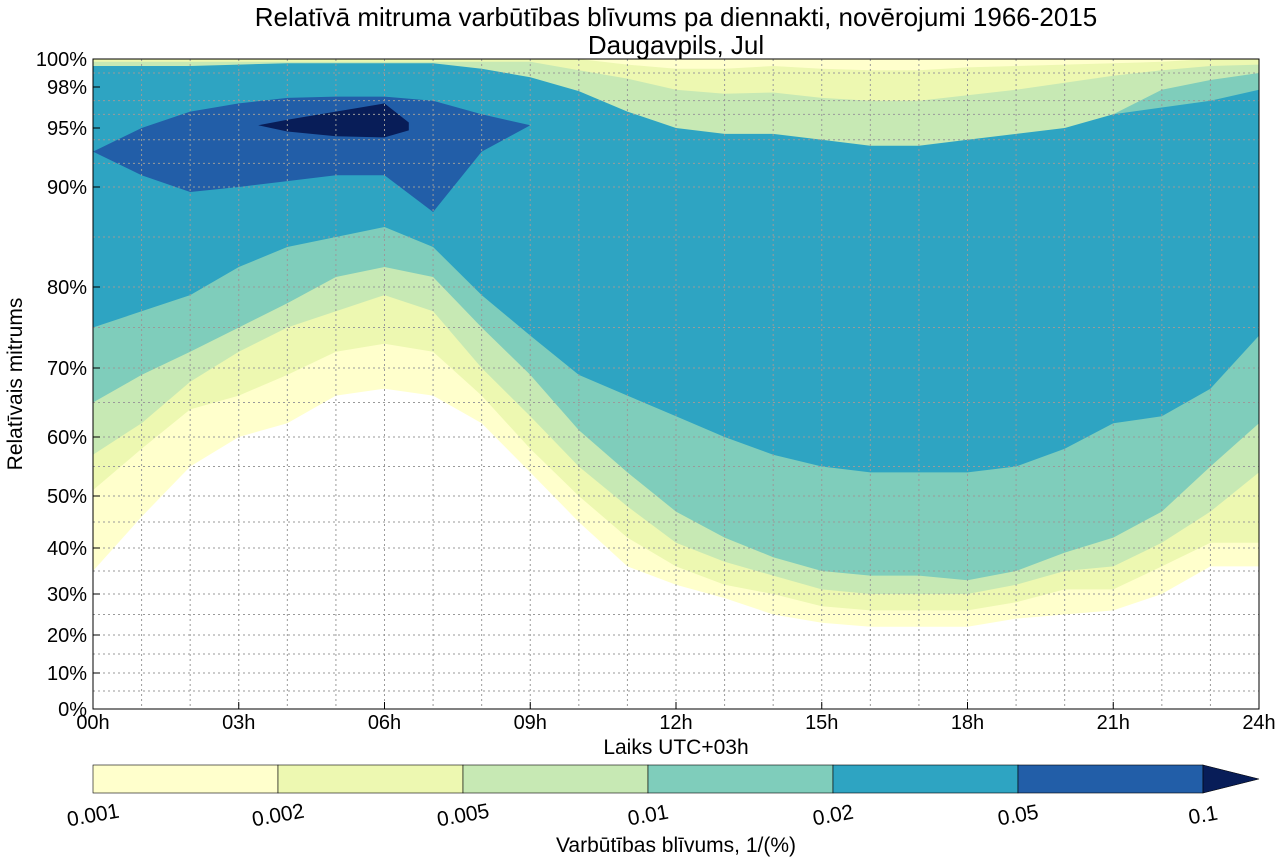 The height and width of the screenshot is (863, 1284). What do you see at coordinates (67, 595) in the screenshot?
I see `y-tick-label: 30%` at bounding box center [67, 595].